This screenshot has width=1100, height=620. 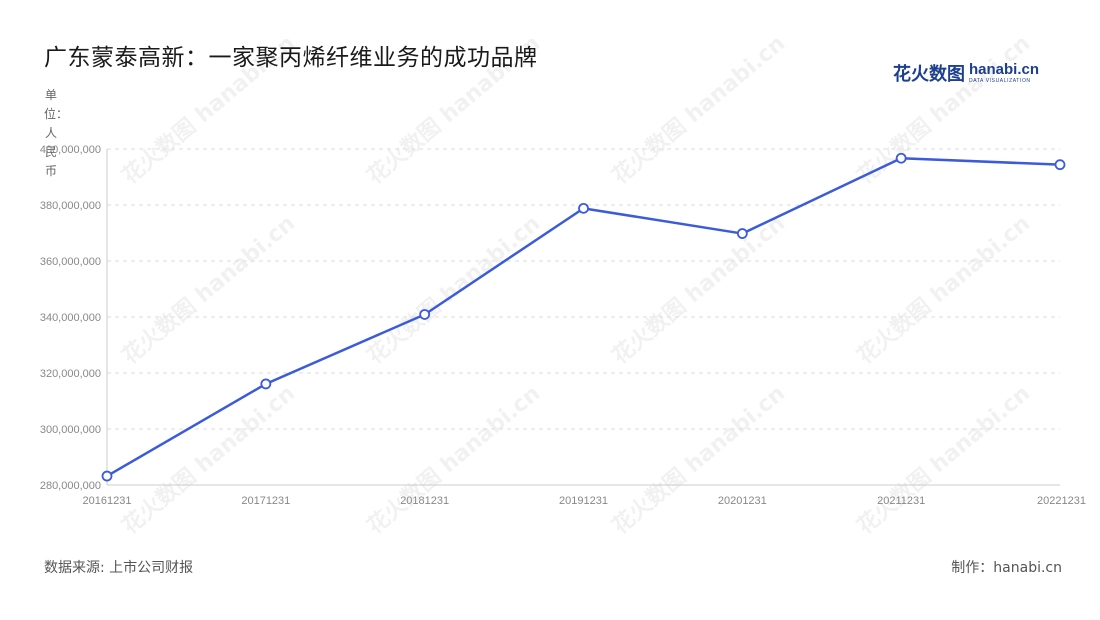 What do you see at coordinates (966, 73) in the screenshot?
I see `brand-logo: 花火数图 hanabi.cn DATA VISUALIZATION` at bounding box center [966, 73].